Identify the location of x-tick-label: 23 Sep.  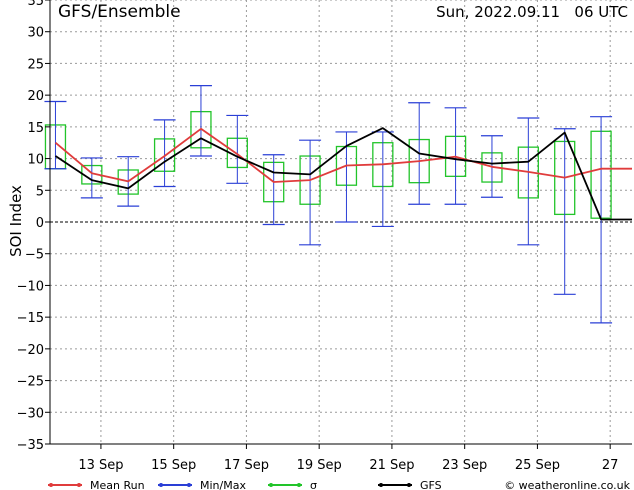
(464, 465).